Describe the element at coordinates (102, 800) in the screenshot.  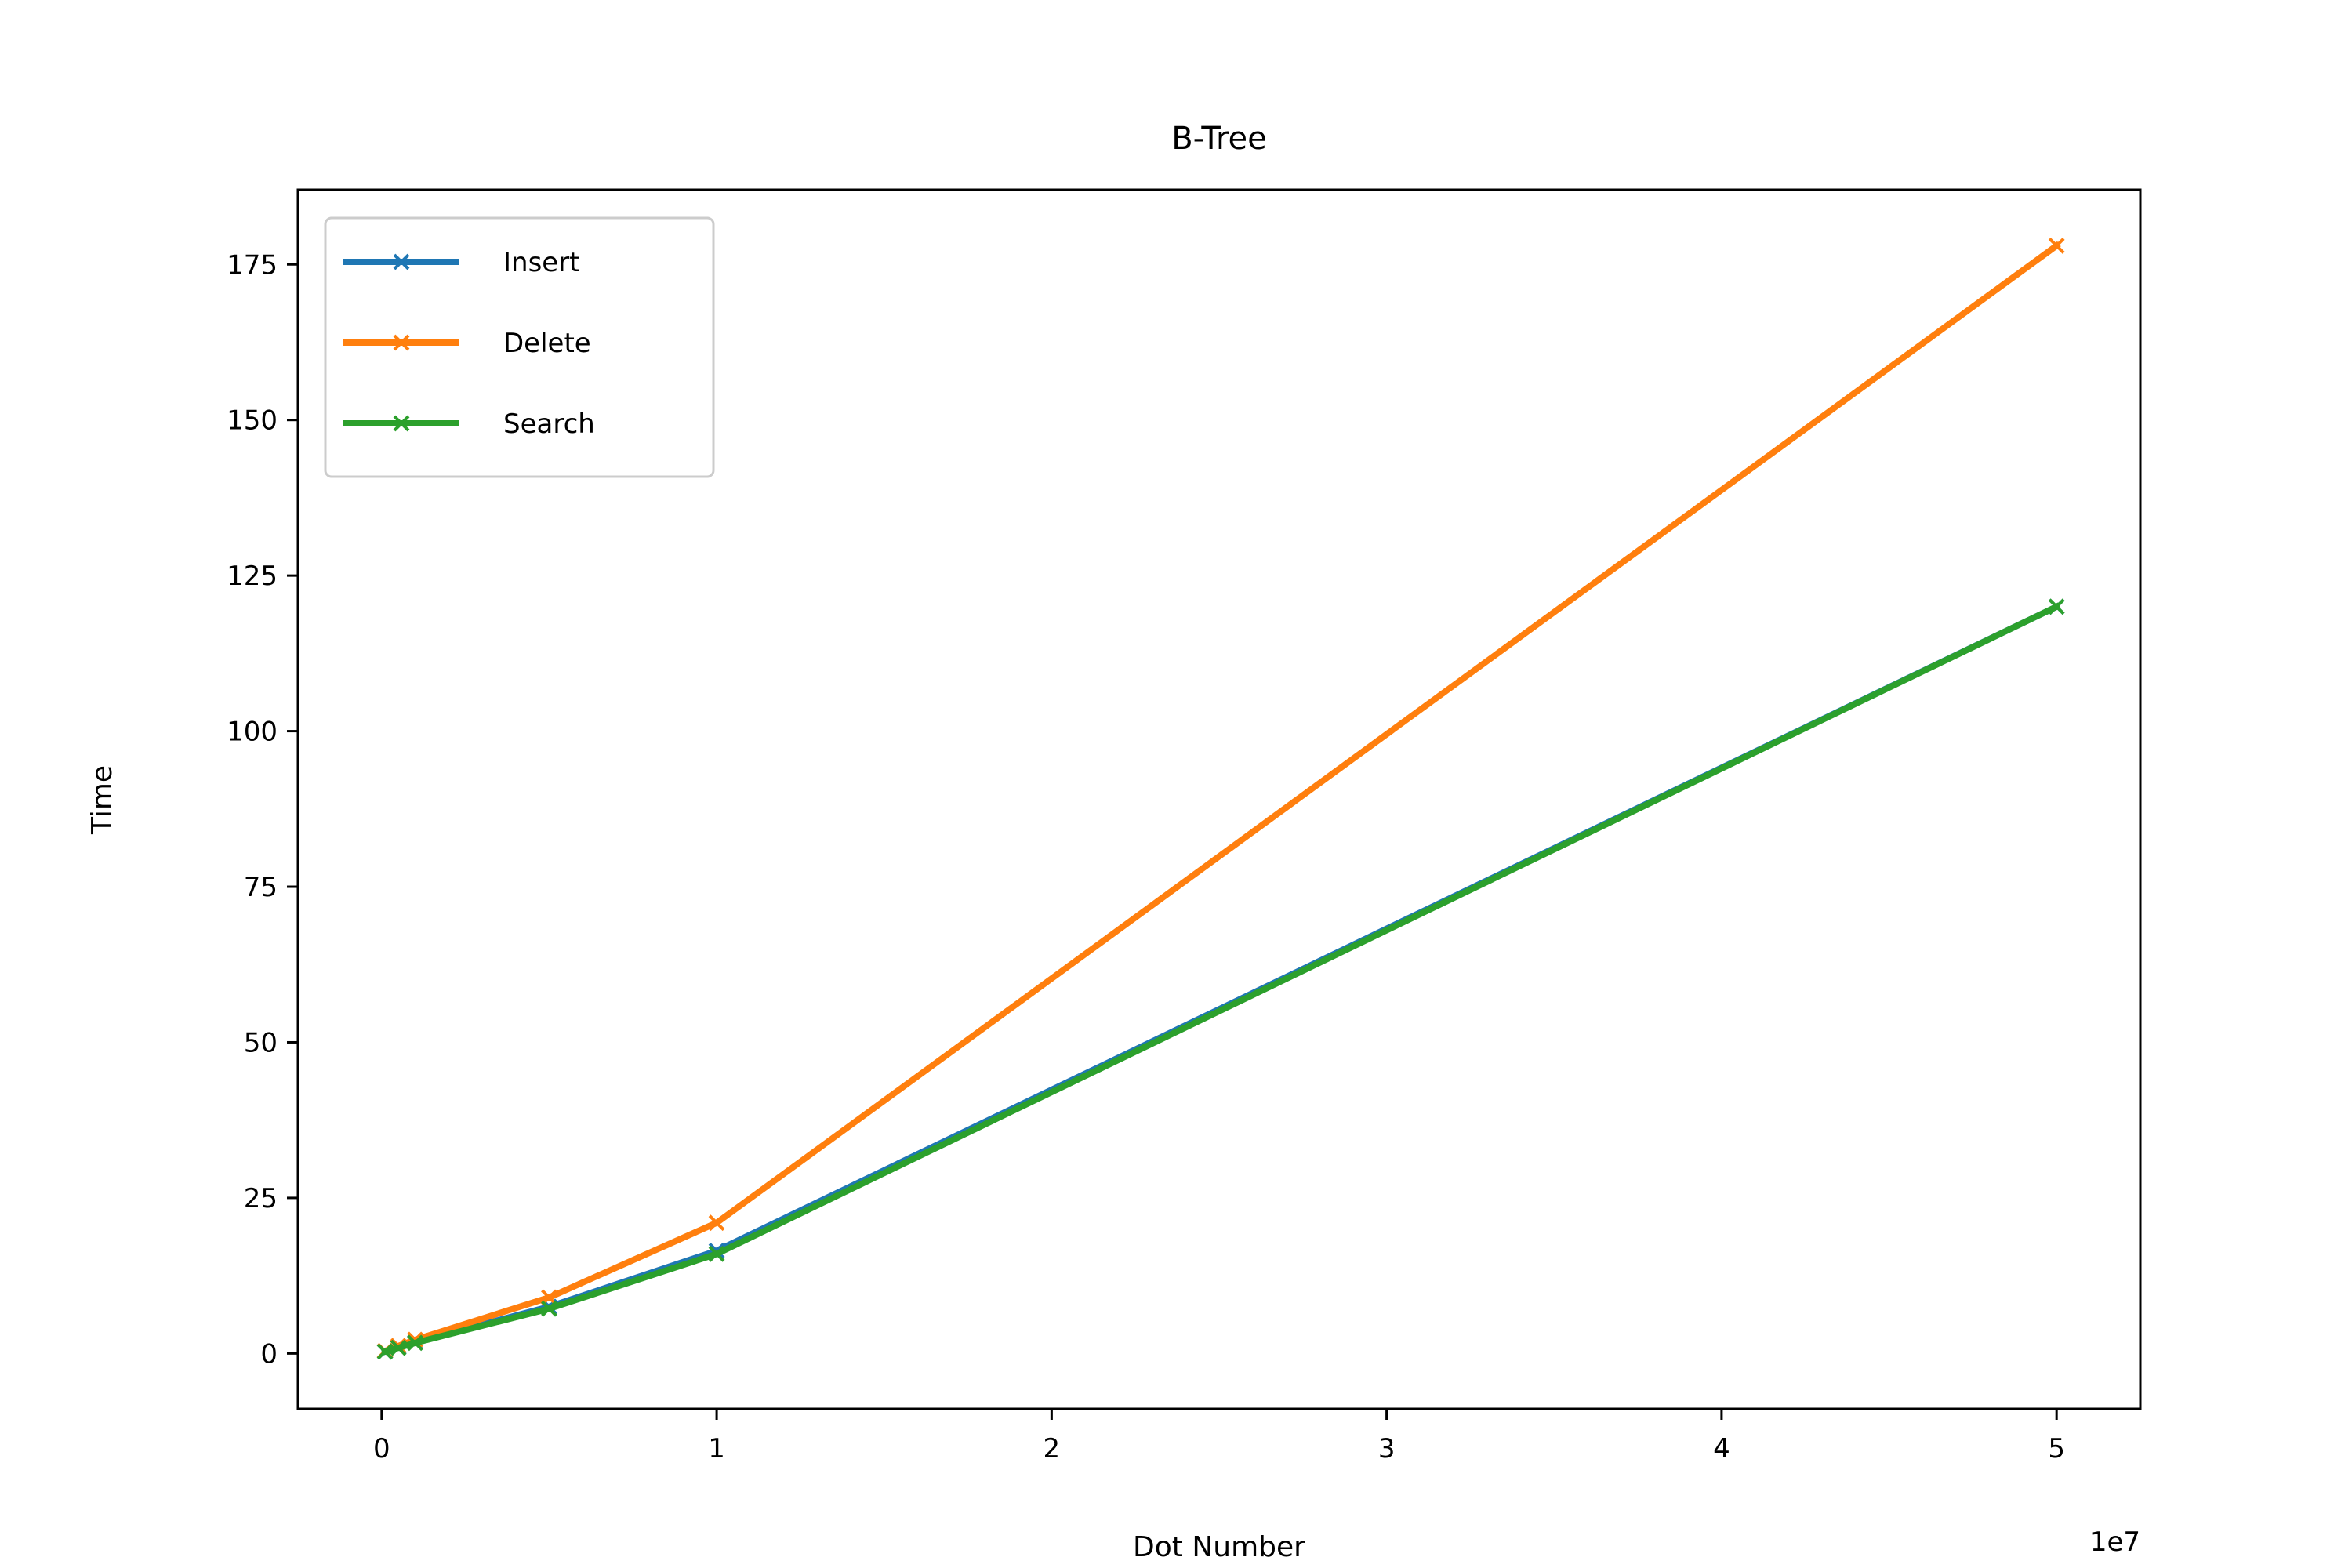
I see `y-axis-label: Time` at that location.